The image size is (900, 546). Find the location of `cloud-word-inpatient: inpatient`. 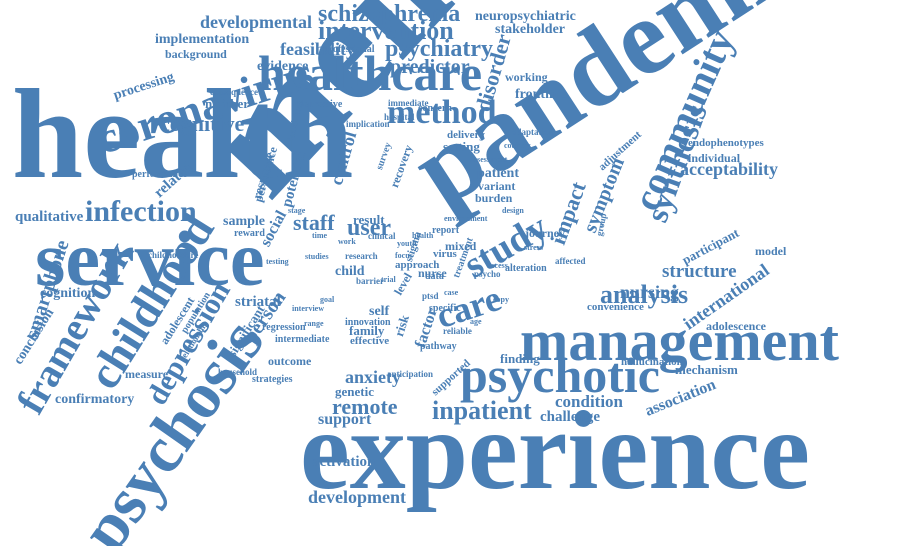

cloud-word-inpatient: inpatient is located at coordinates (482, 410).